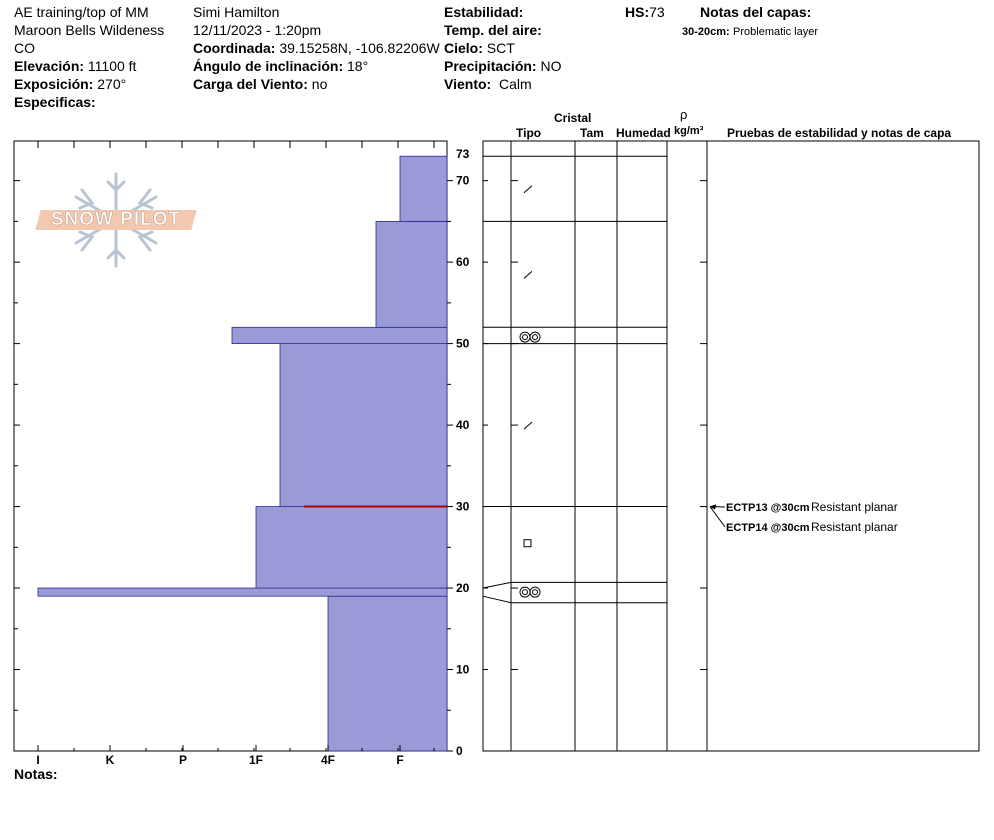  What do you see at coordinates (484, 12) in the screenshot?
I see `stability-label: Estabilidad:` at bounding box center [484, 12].